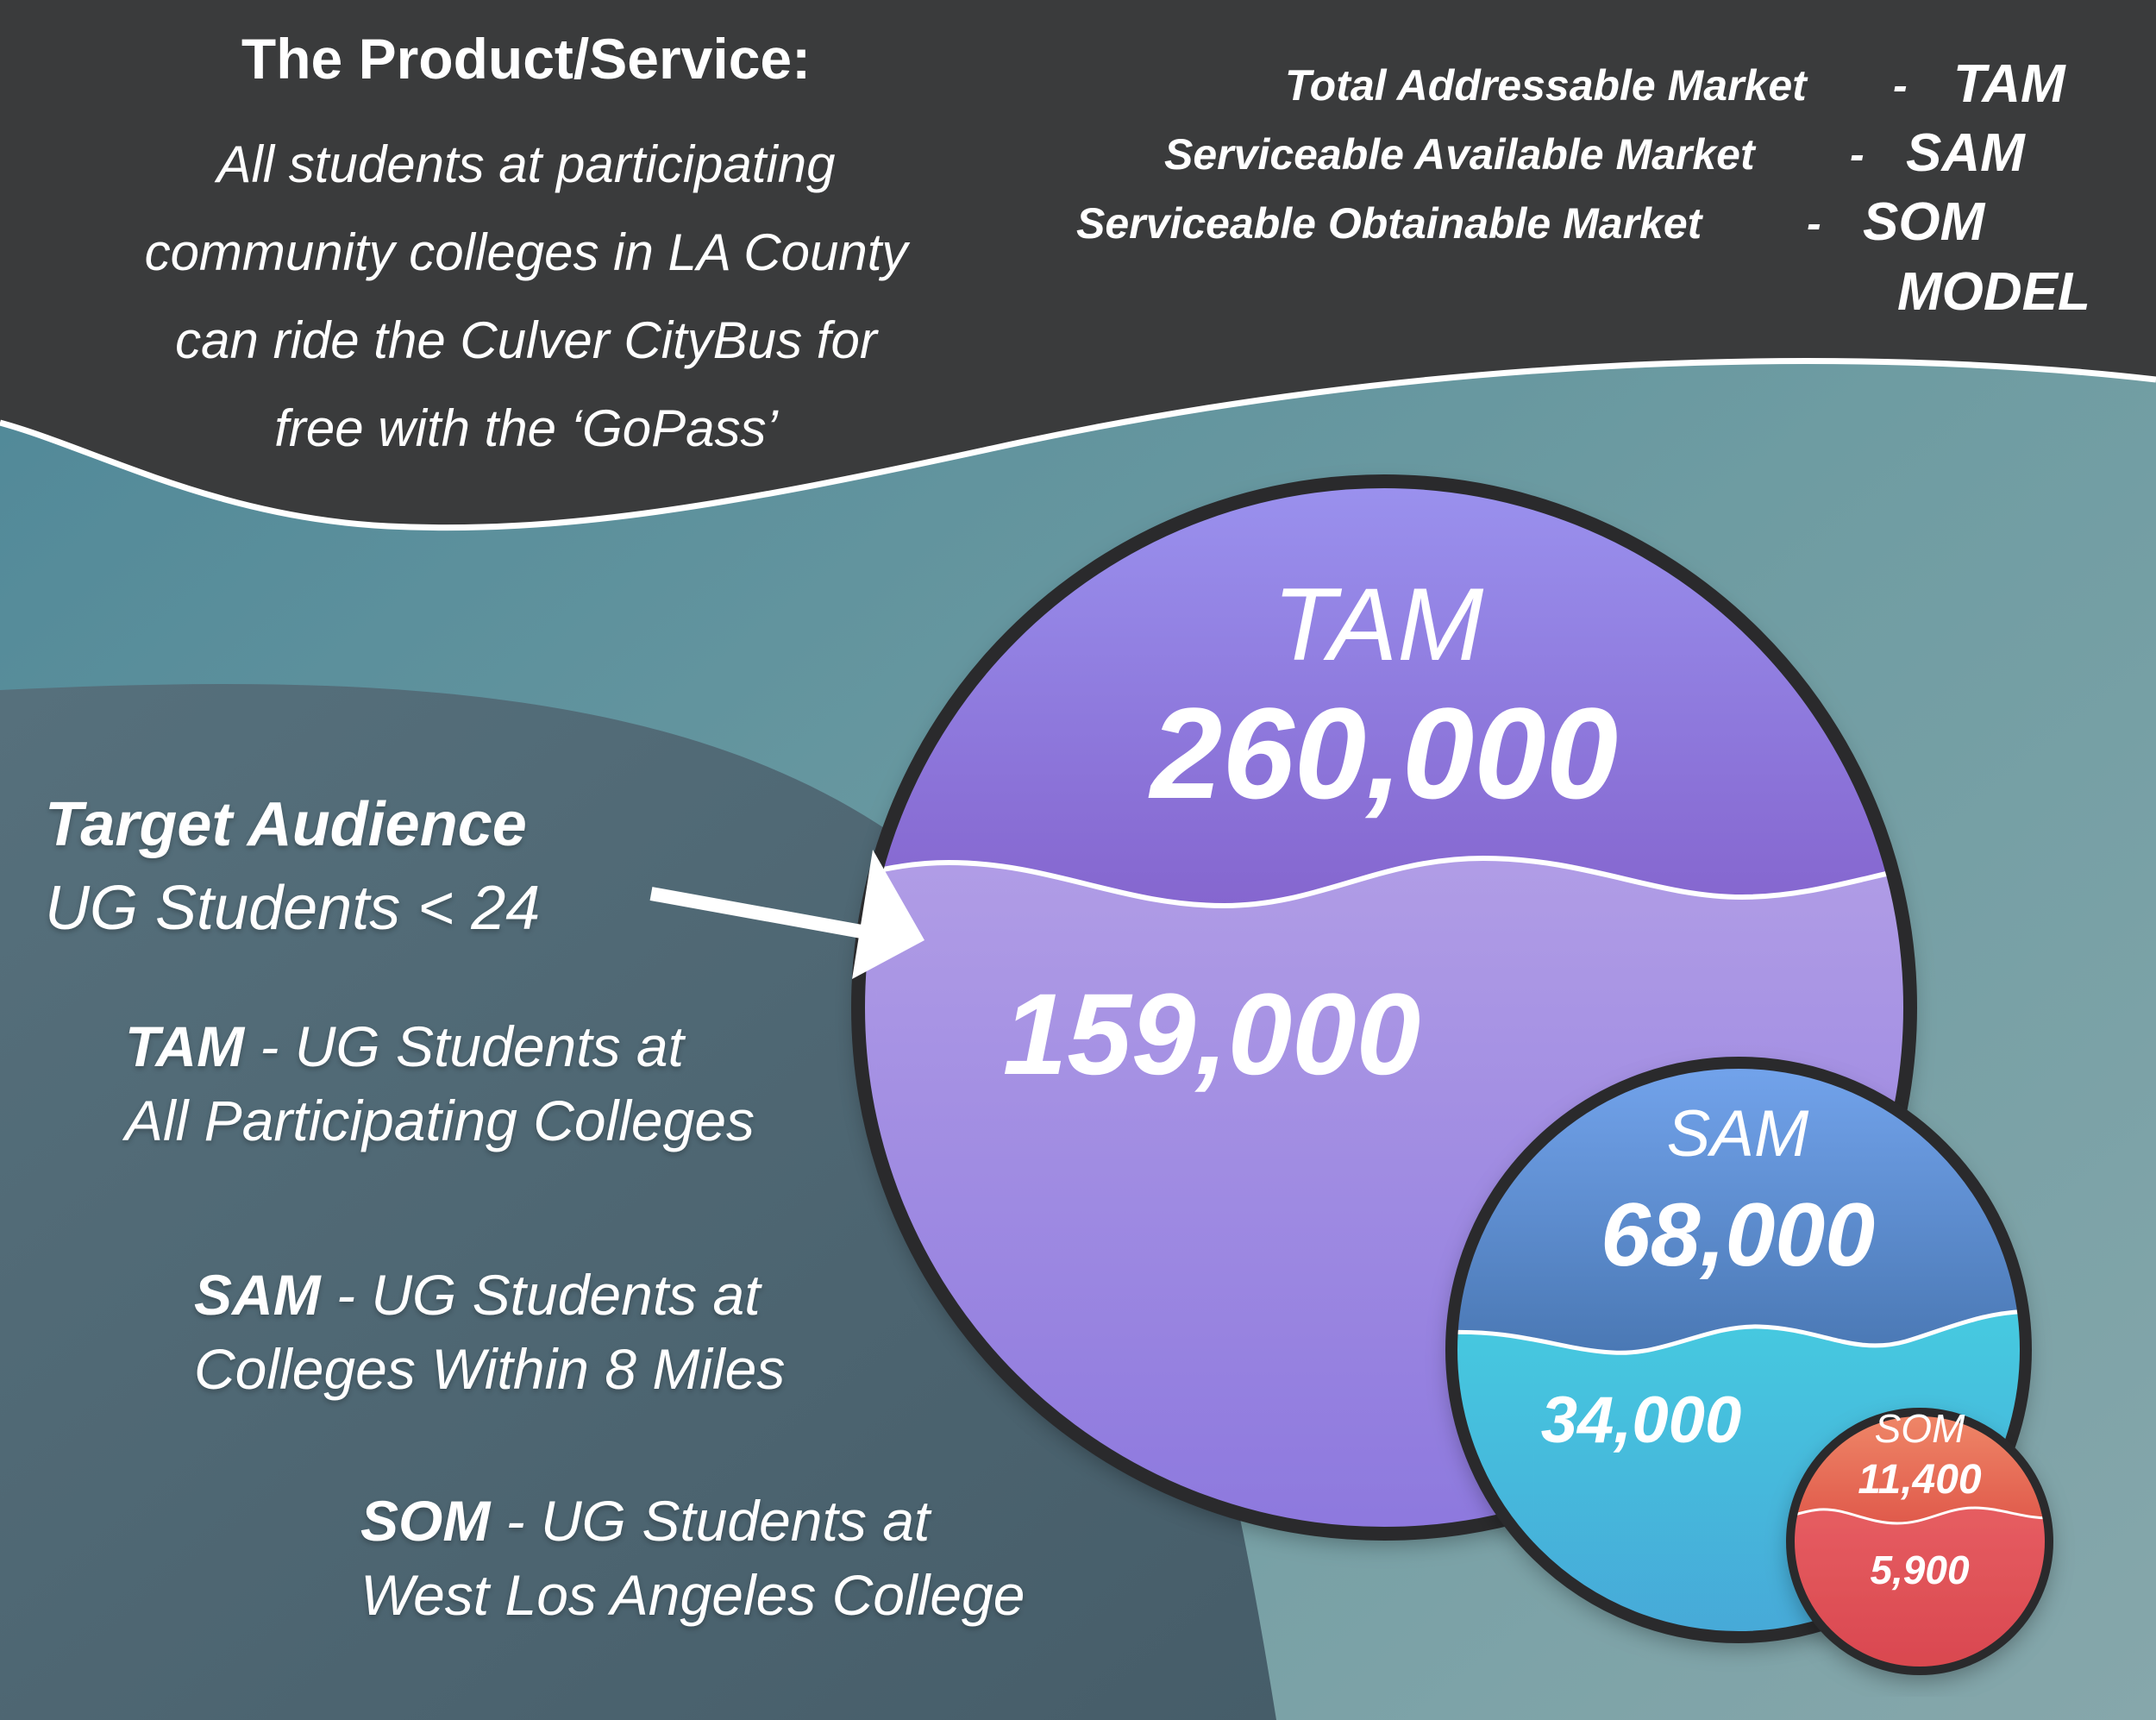 This screenshot has width=2156, height=1720. What do you see at coordinates (1641, 1421) in the screenshot?
I see `sam-target-value: 34,000` at bounding box center [1641, 1421].